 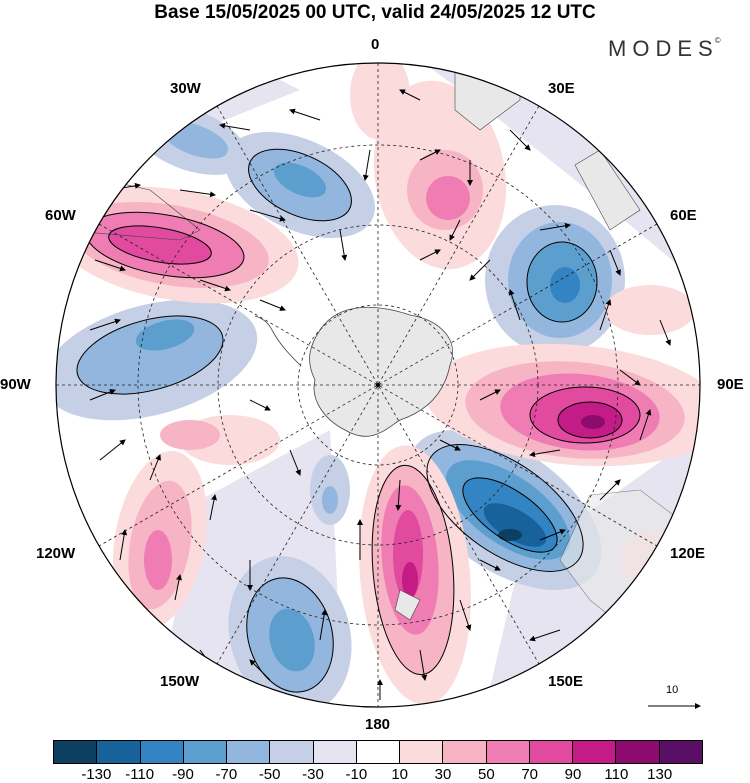 I want to click on colorbar-tick-label: 10, so click(x=399, y=774).